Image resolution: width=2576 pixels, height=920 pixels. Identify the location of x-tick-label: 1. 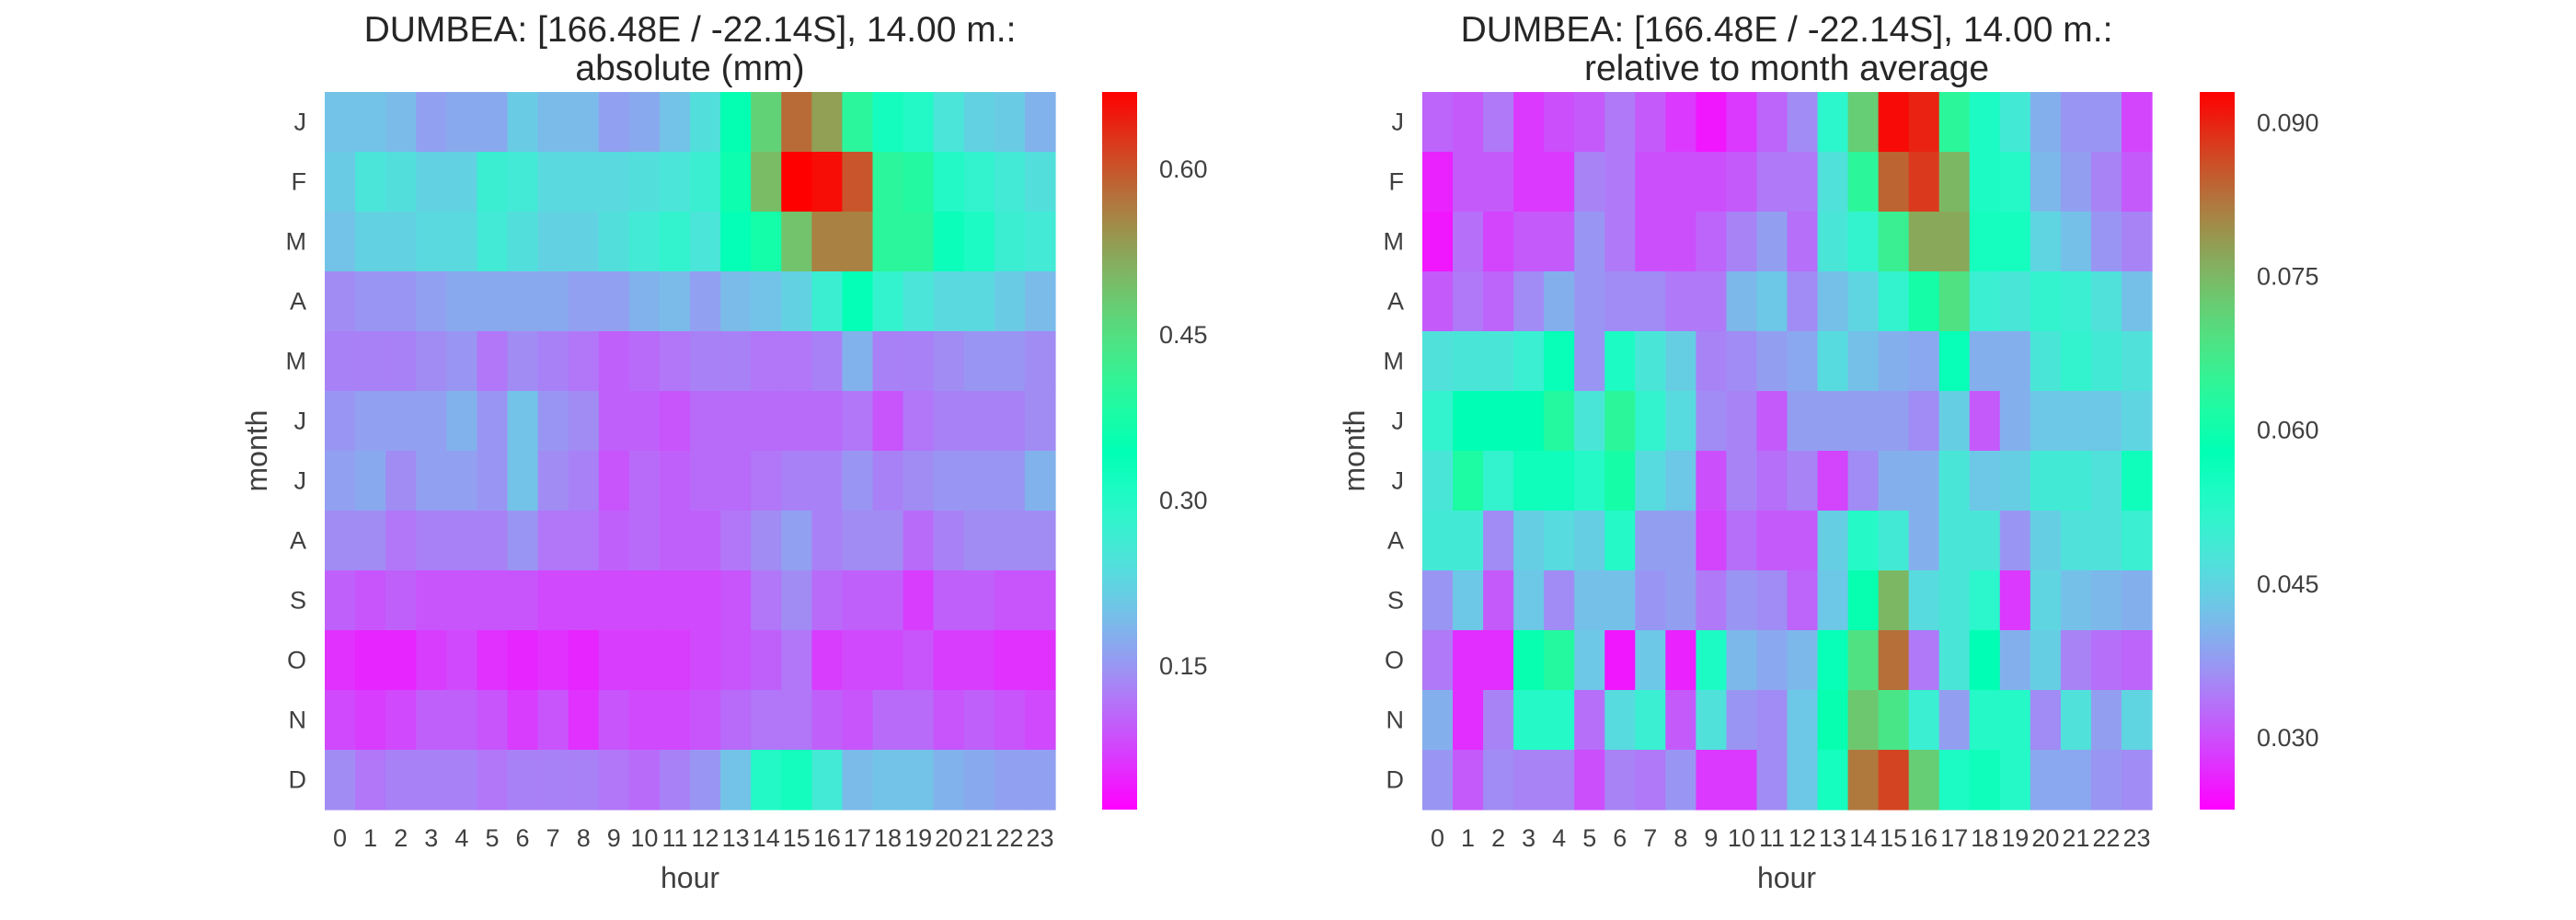
(370, 838).